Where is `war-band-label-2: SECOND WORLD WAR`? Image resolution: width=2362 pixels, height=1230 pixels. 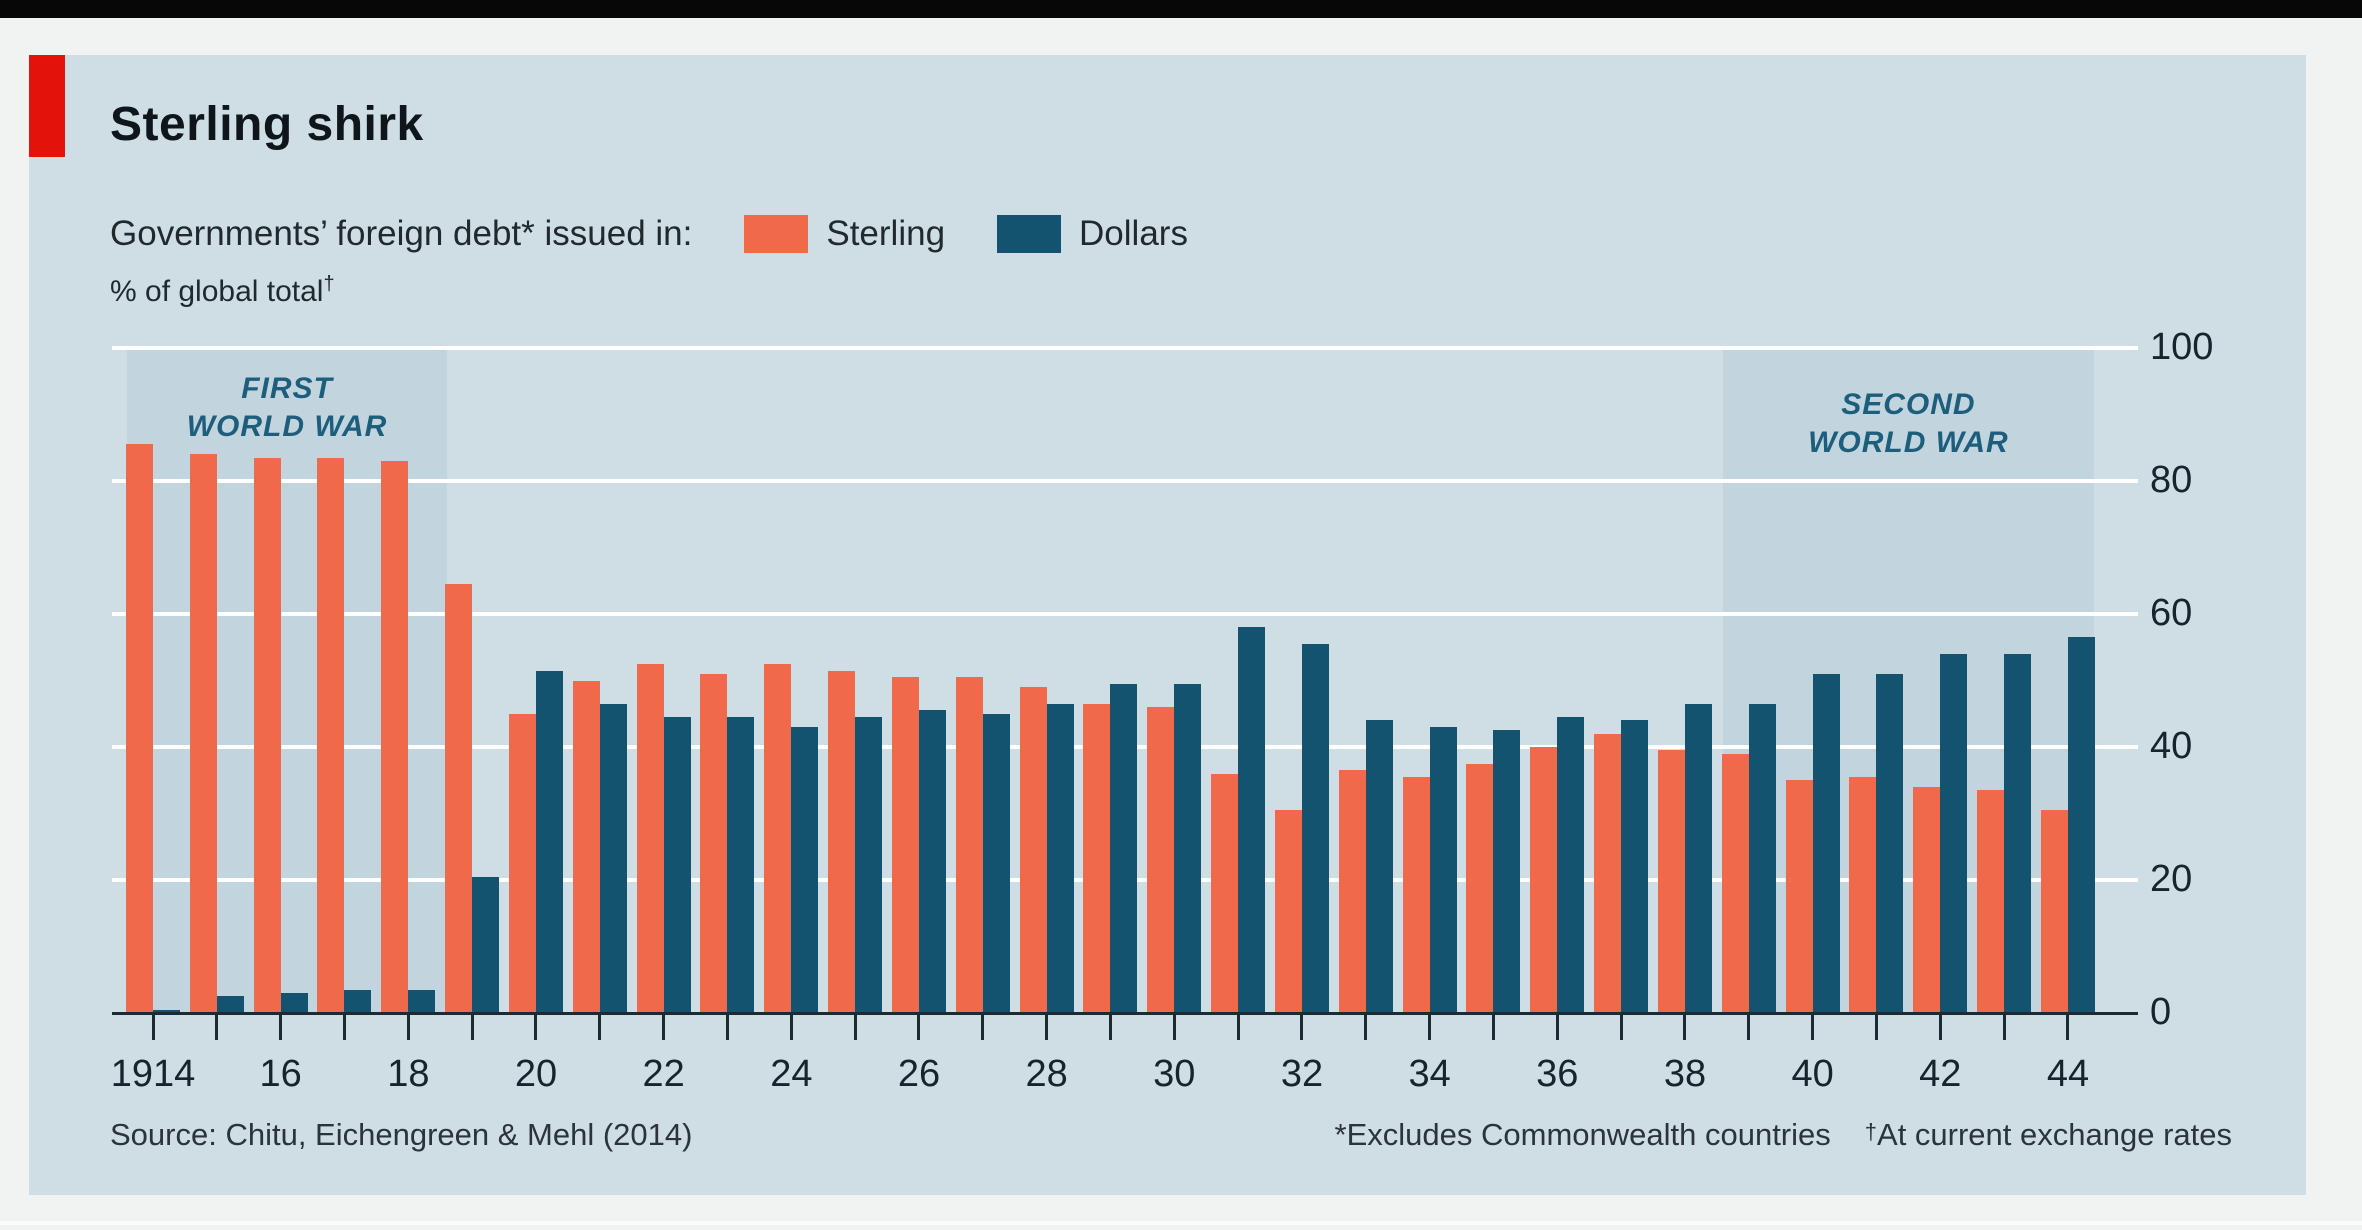
war-band-label-2: SECOND WORLD WAR is located at coordinates (1908, 423).